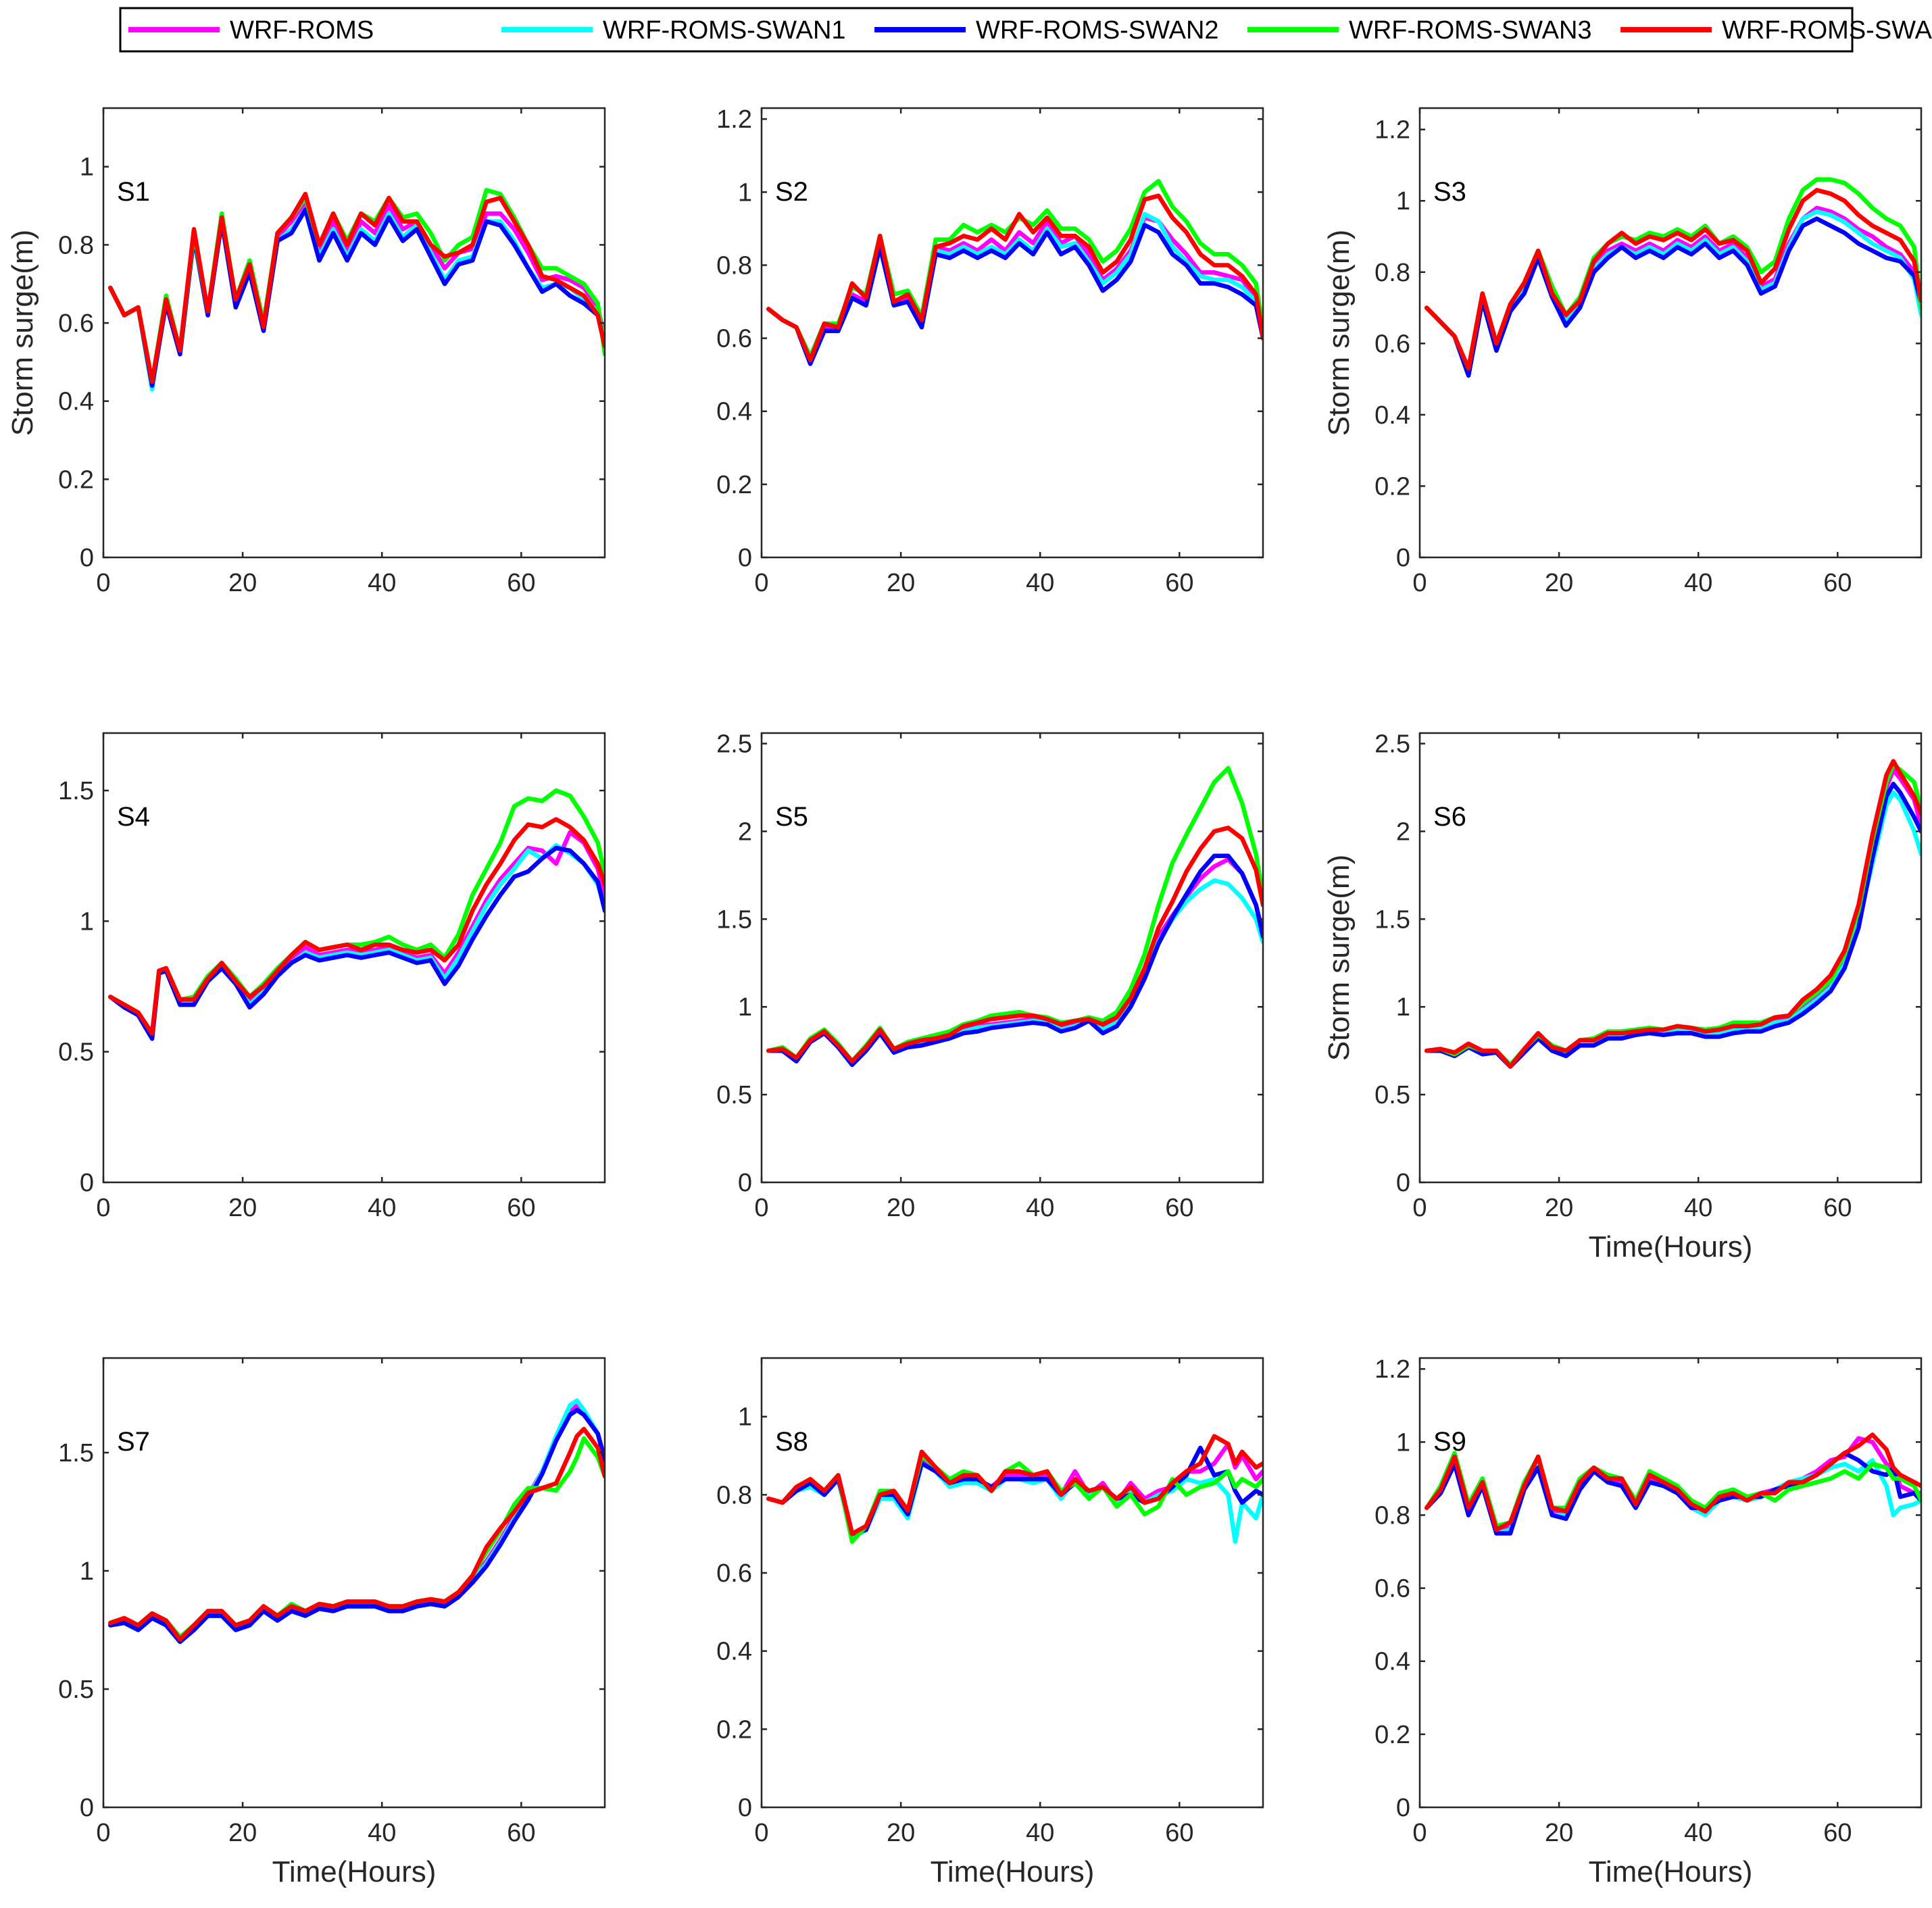 The width and height of the screenshot is (1932, 1908). What do you see at coordinates (76, 1052) in the screenshot?
I see `y-tick-label: 0.5` at bounding box center [76, 1052].